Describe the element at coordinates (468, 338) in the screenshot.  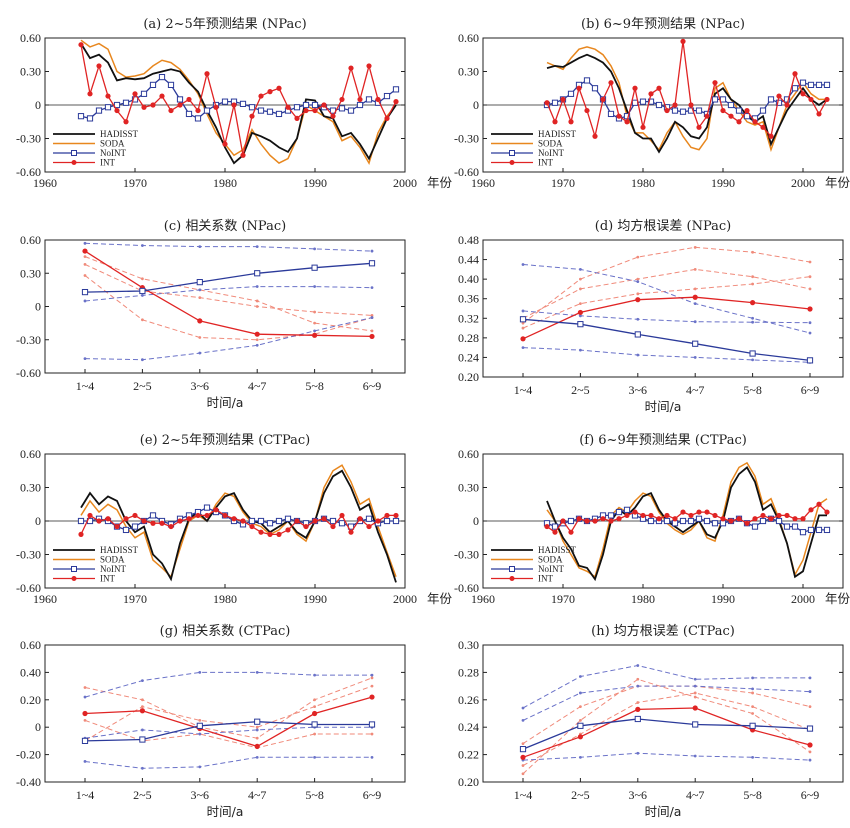
I see `y-tick-label: 0.28` at that location.